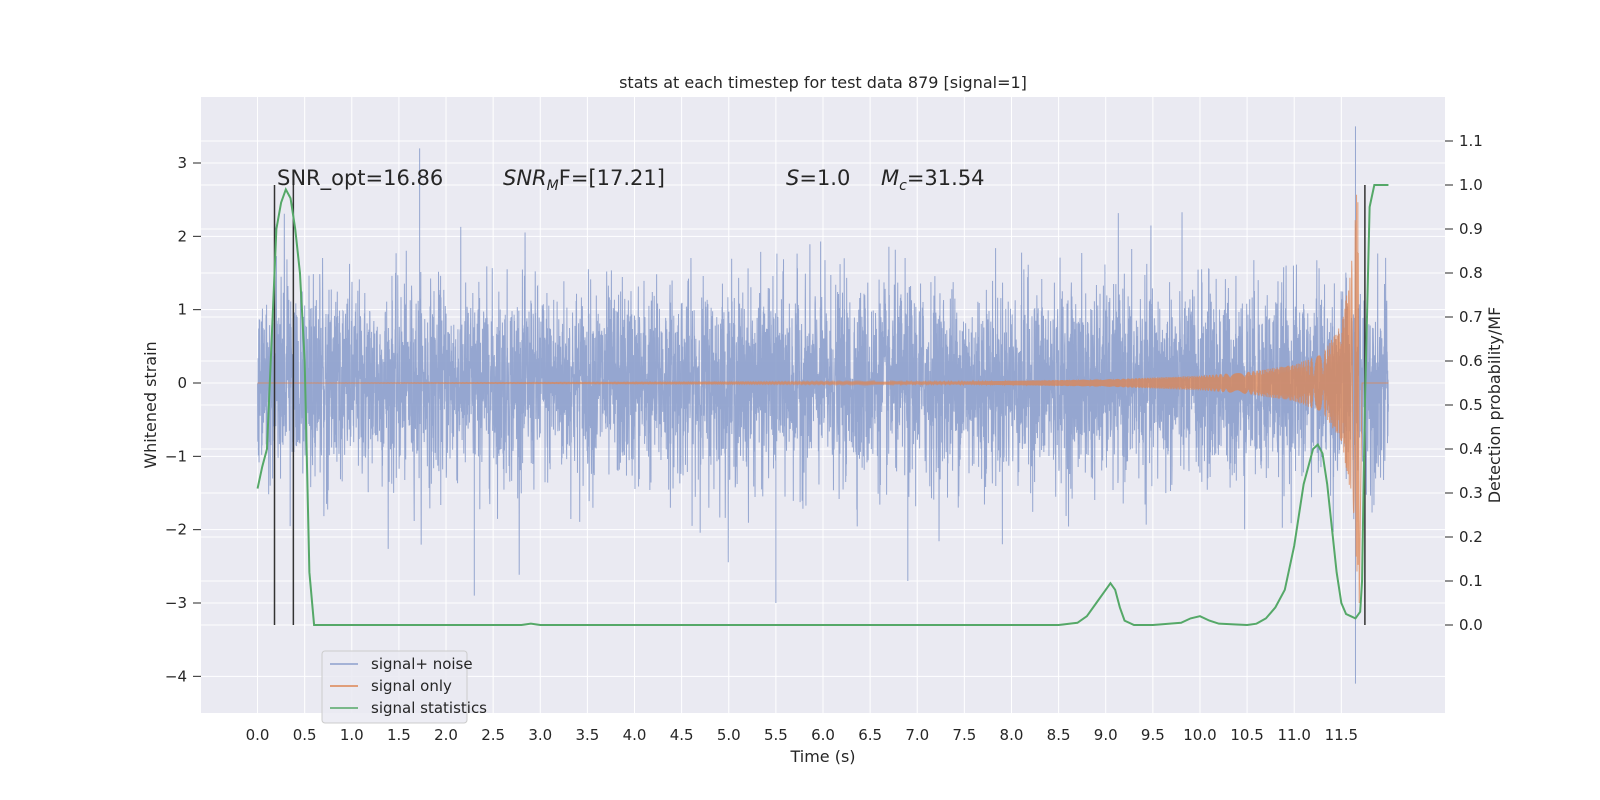  What do you see at coordinates (824, 178) in the screenshot?
I see `s-rest: =1.0` at bounding box center [824, 178].